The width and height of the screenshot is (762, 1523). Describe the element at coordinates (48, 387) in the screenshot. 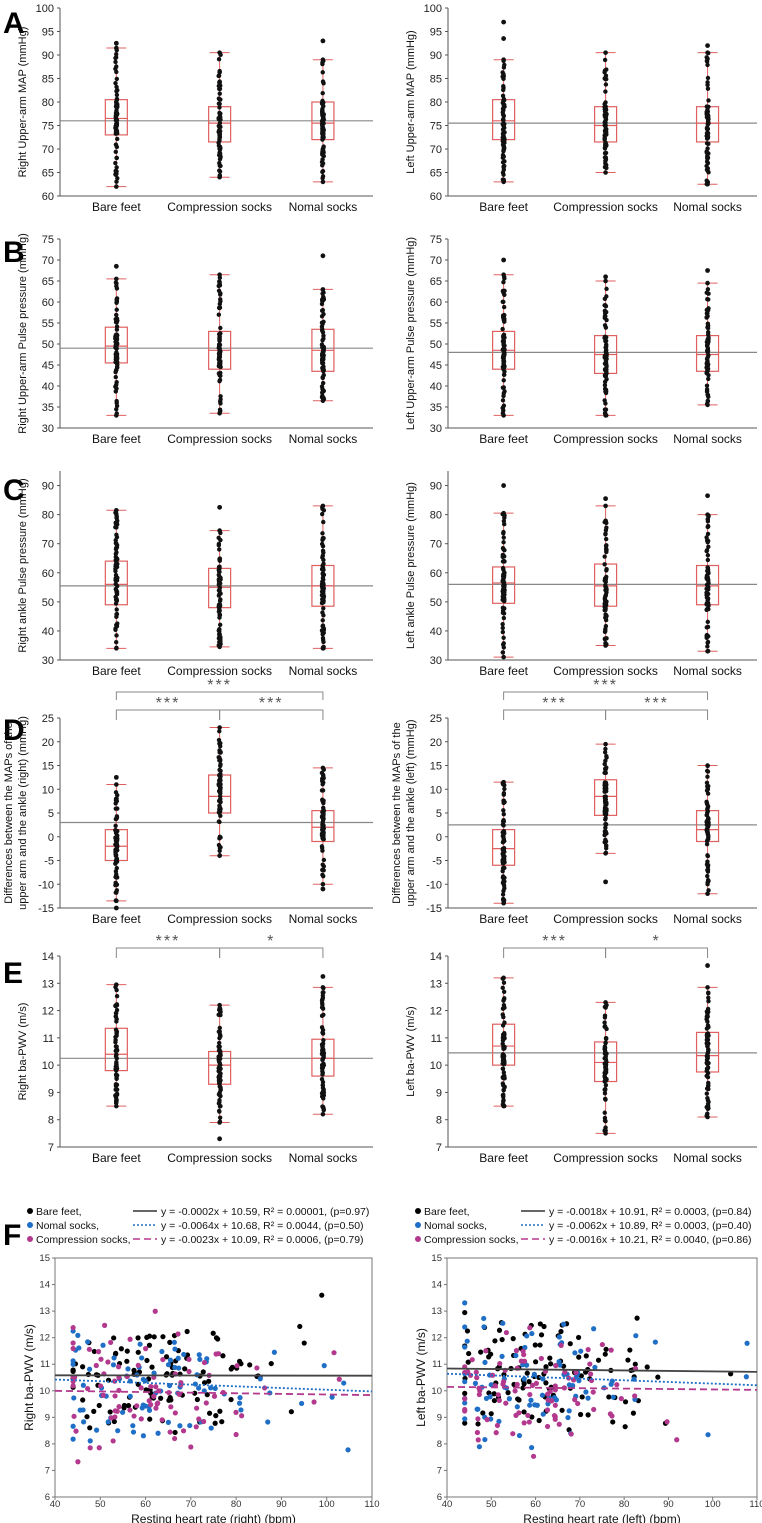

I see `y-tick-label: 40` at that location.